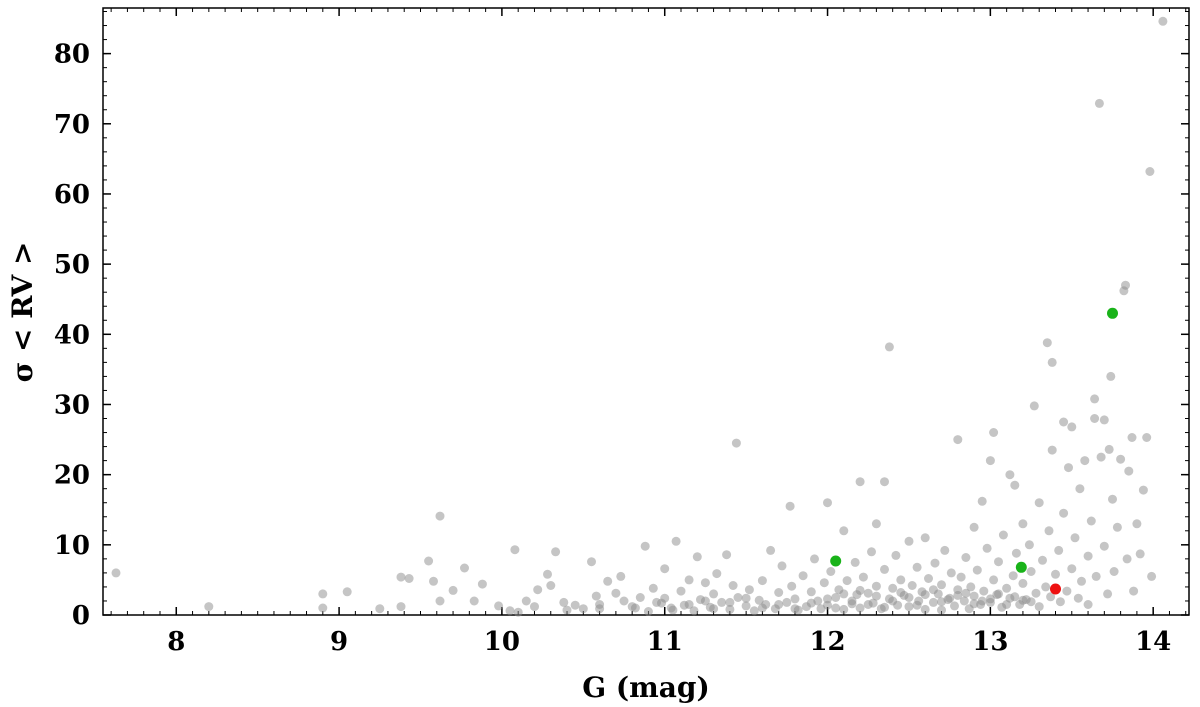  I want to click on x-tick-label: 8, so click(176, 642).